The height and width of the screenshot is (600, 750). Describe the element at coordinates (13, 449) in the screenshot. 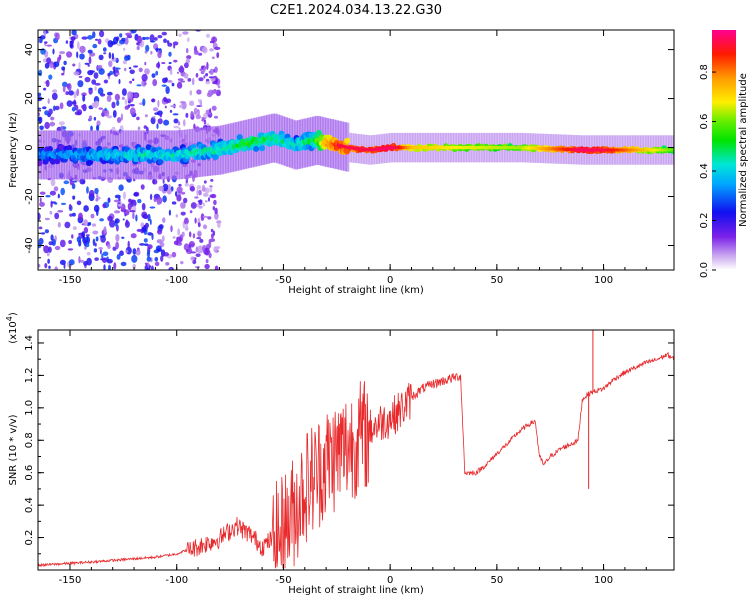

I see `snr-ylabel: SNR (10 * v/v)` at that location.